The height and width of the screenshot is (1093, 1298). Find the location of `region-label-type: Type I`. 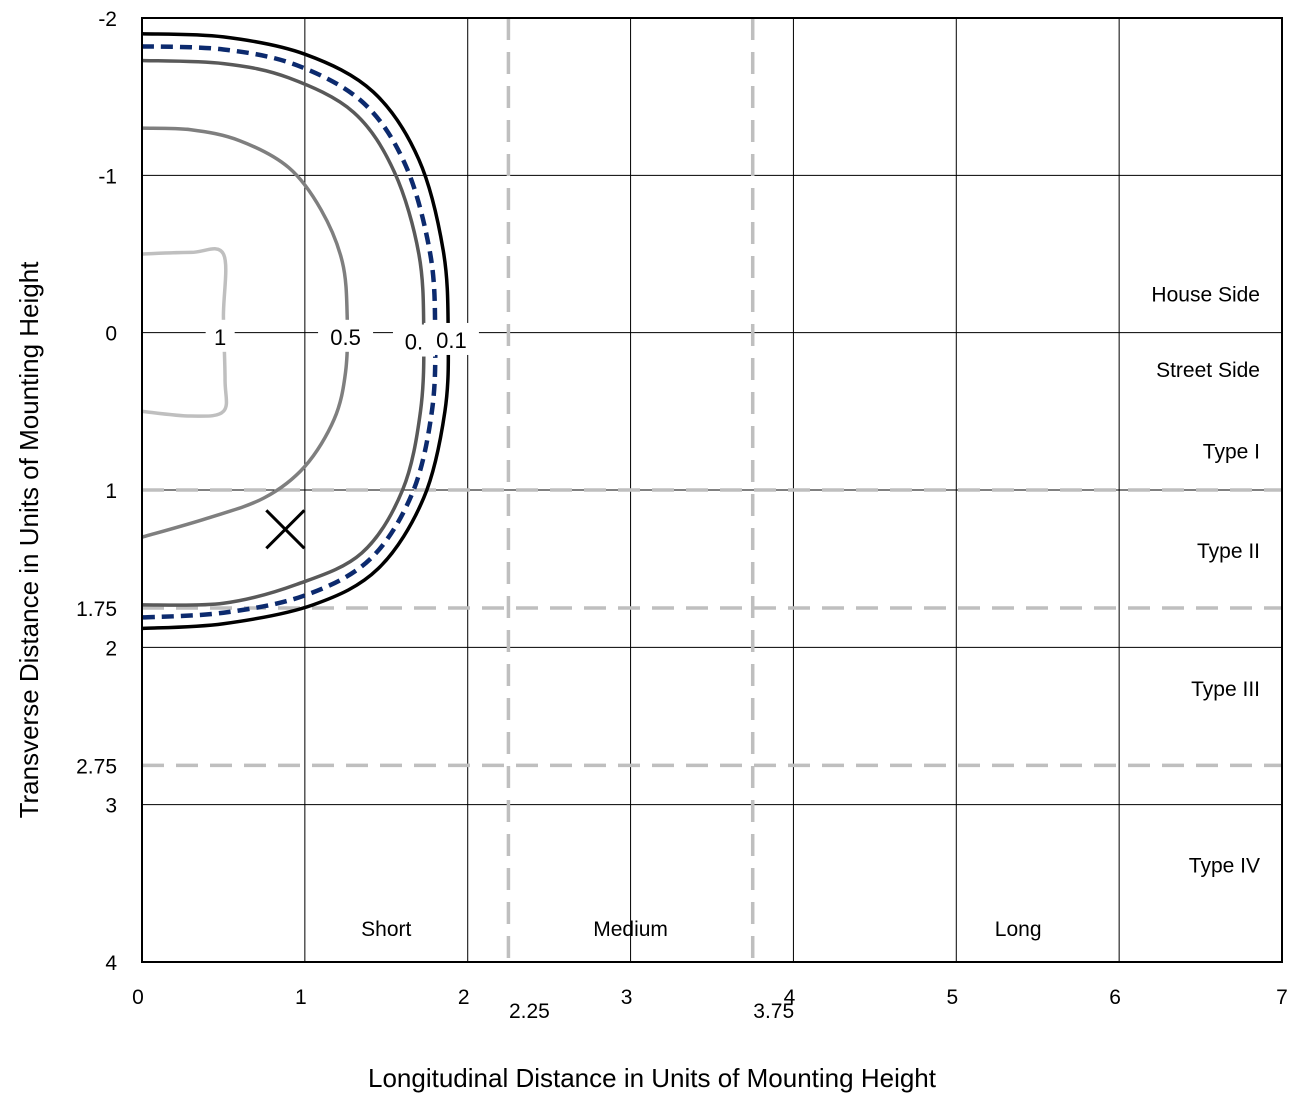

region-label-type: Type I is located at coordinates (1231, 452).